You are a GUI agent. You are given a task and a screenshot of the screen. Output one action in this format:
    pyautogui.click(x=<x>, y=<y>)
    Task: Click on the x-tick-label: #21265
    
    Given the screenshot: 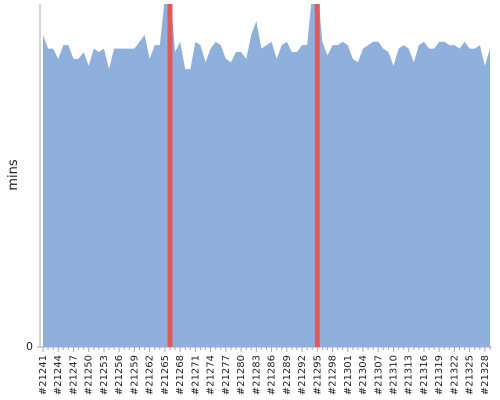 What is the action you would take?
    pyautogui.click(x=165, y=375)
    